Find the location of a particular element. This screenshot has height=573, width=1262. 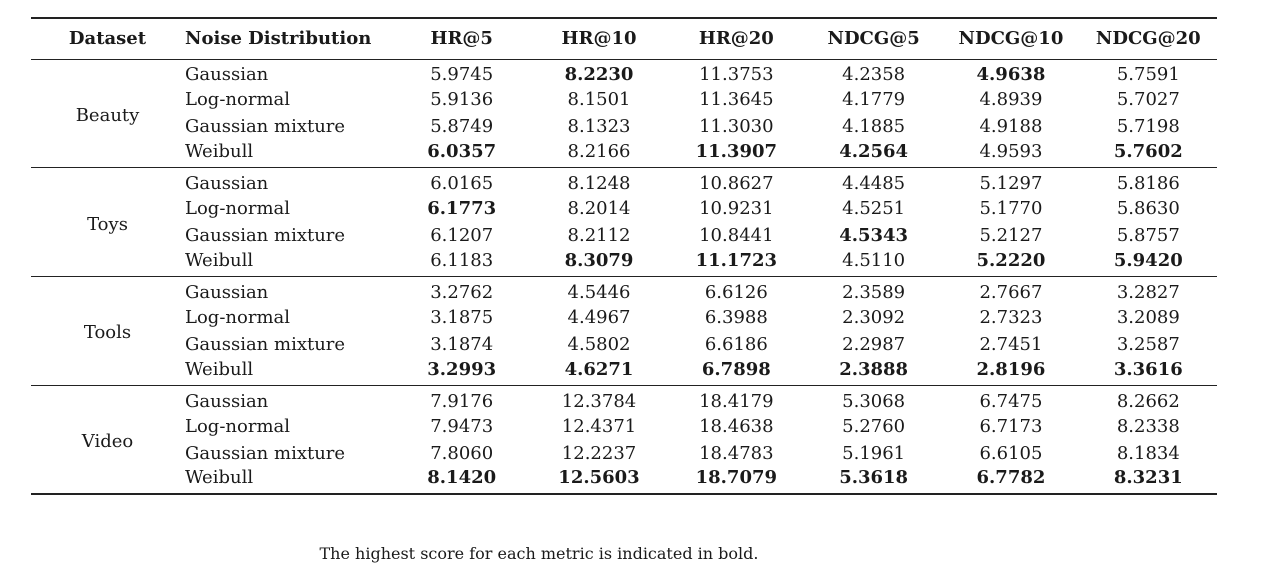

metric-value-cell: 6.1207 is located at coordinates (462, 236).